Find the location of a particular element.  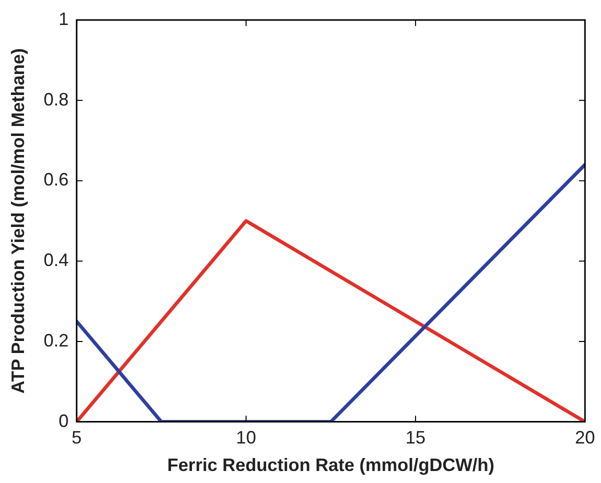

x-tick-label: 10 is located at coordinates (246, 438).